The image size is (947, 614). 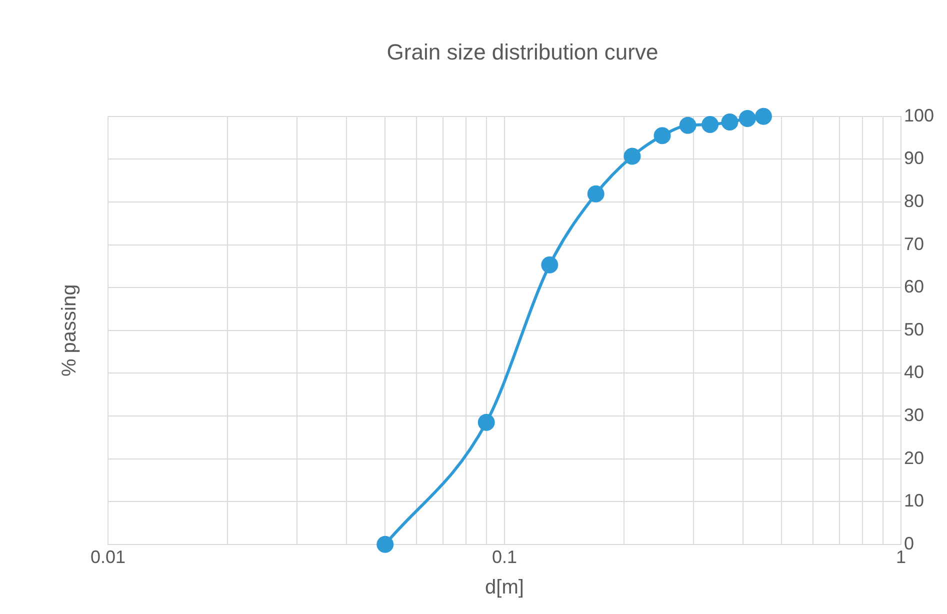 What do you see at coordinates (914, 244) in the screenshot?
I see `y-tick-label: 70` at bounding box center [914, 244].